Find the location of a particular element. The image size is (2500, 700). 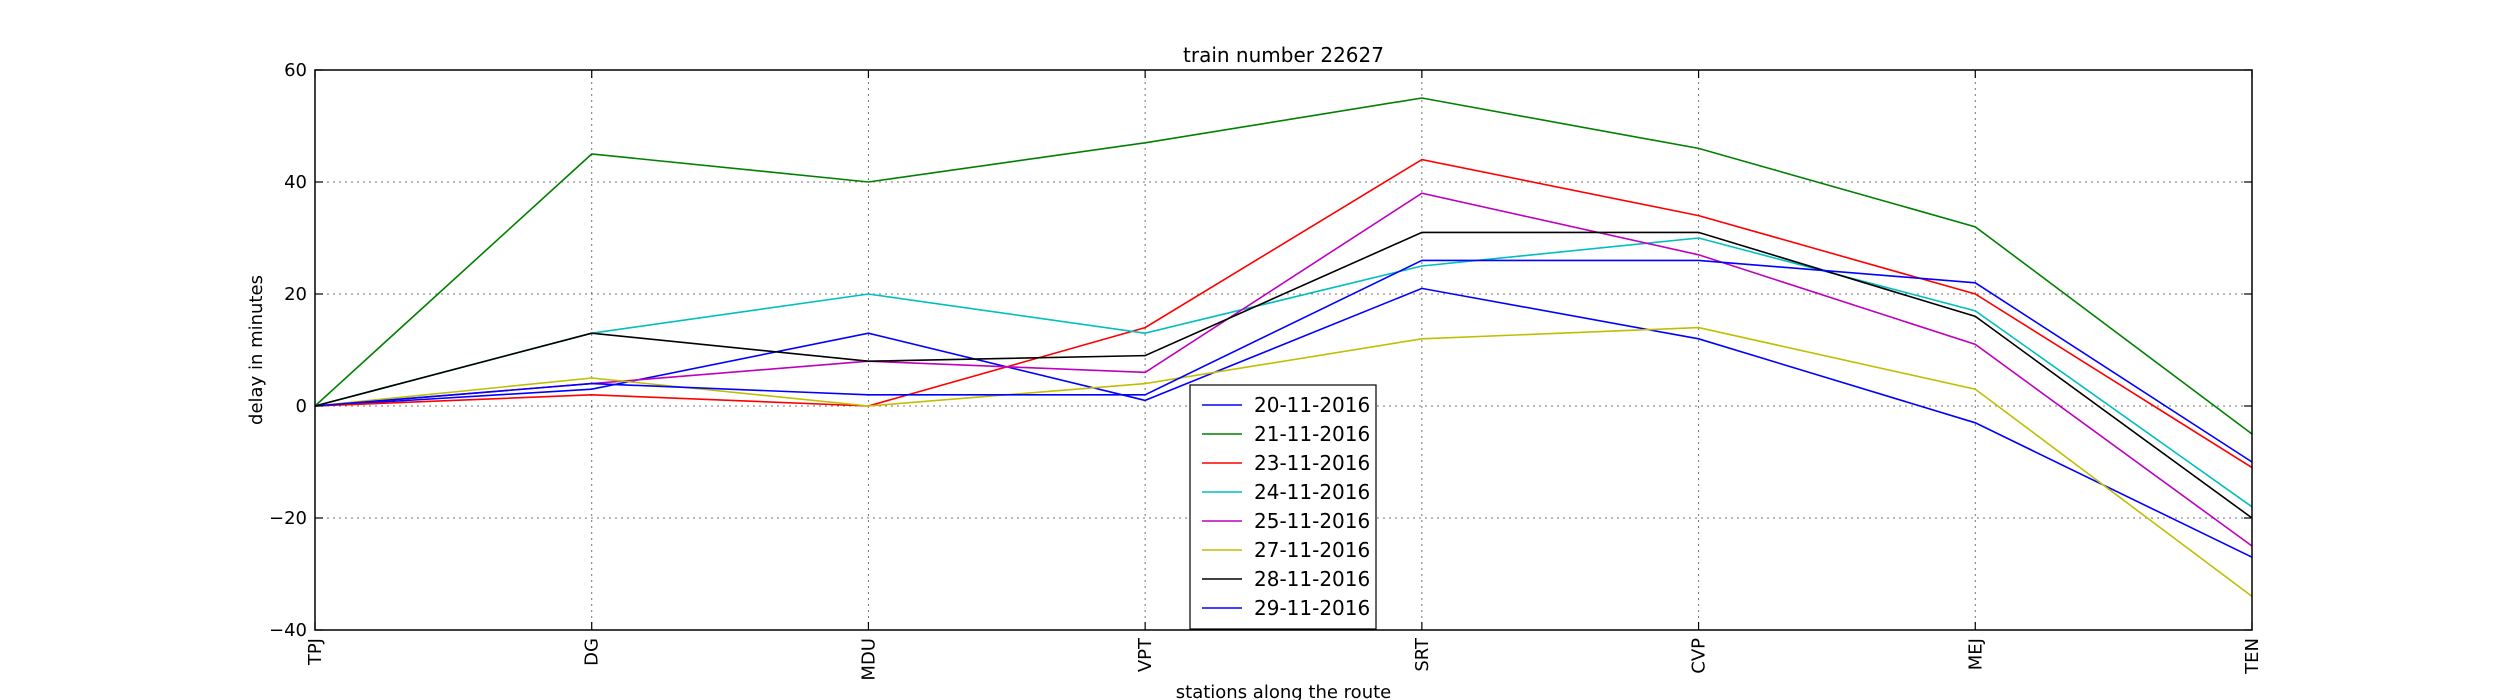

x-tick-label: SRT is located at coordinates (1422, 654).